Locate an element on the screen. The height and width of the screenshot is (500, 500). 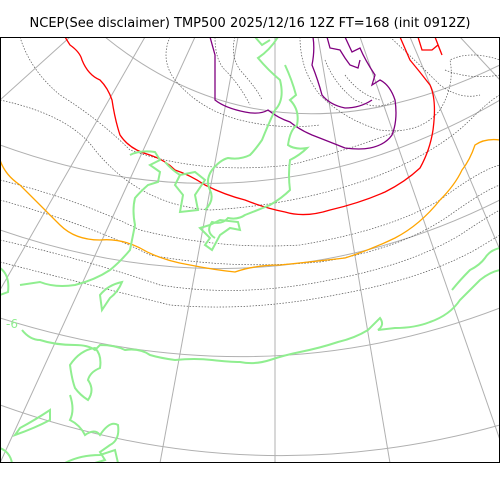
coastline-greenland is located at coordinates (243, 124).